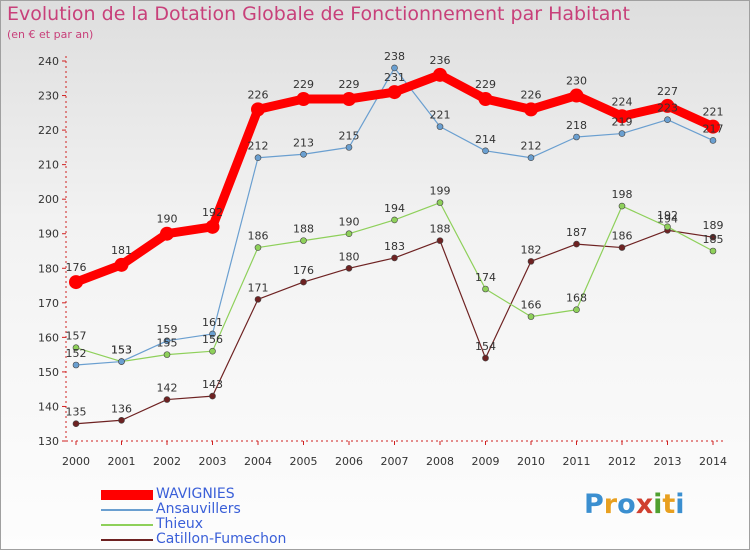 The image size is (750, 550). What do you see at coordinates (610, 504) in the screenshot?
I see `logo-letter: r` at bounding box center [610, 504].